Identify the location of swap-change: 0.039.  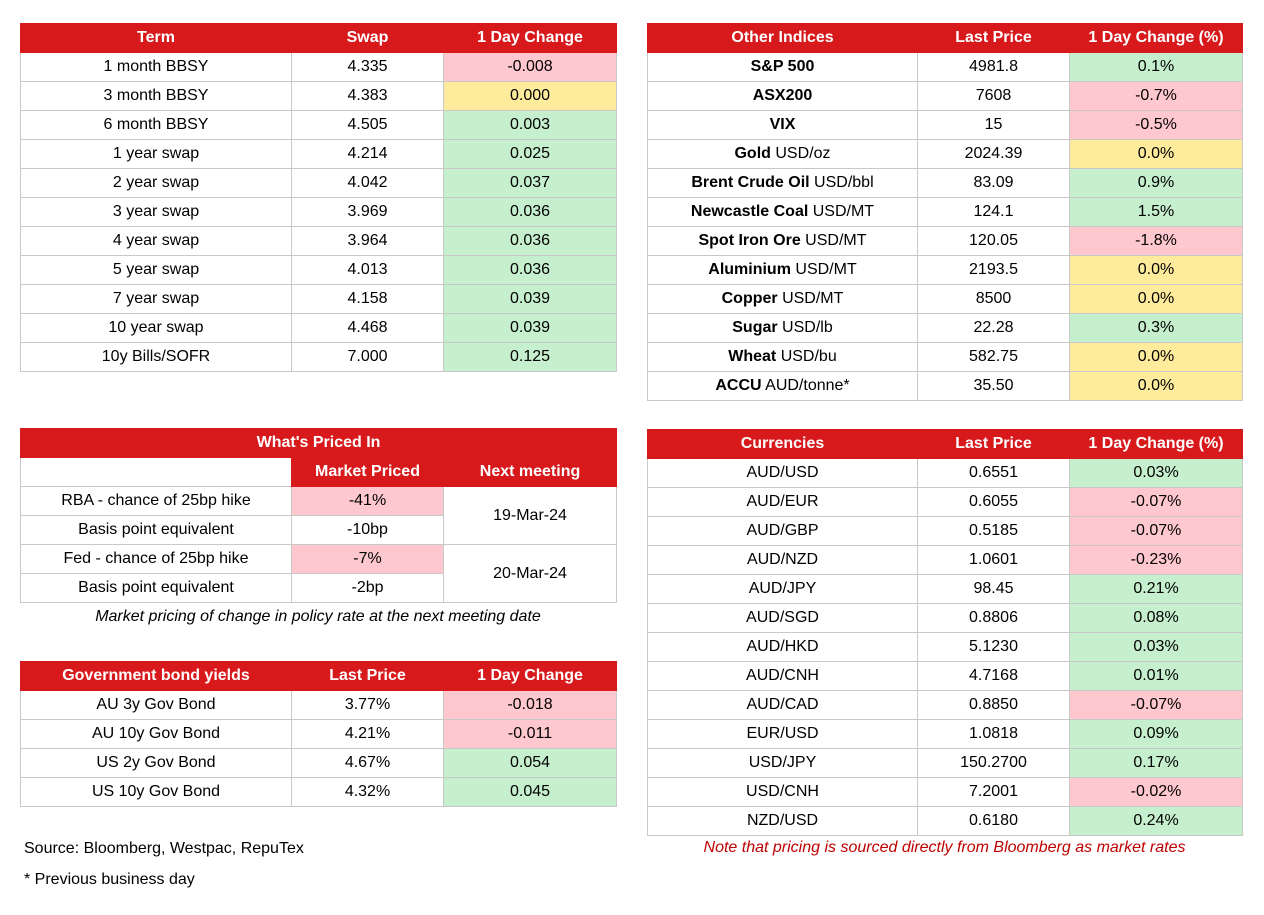
(530, 299).